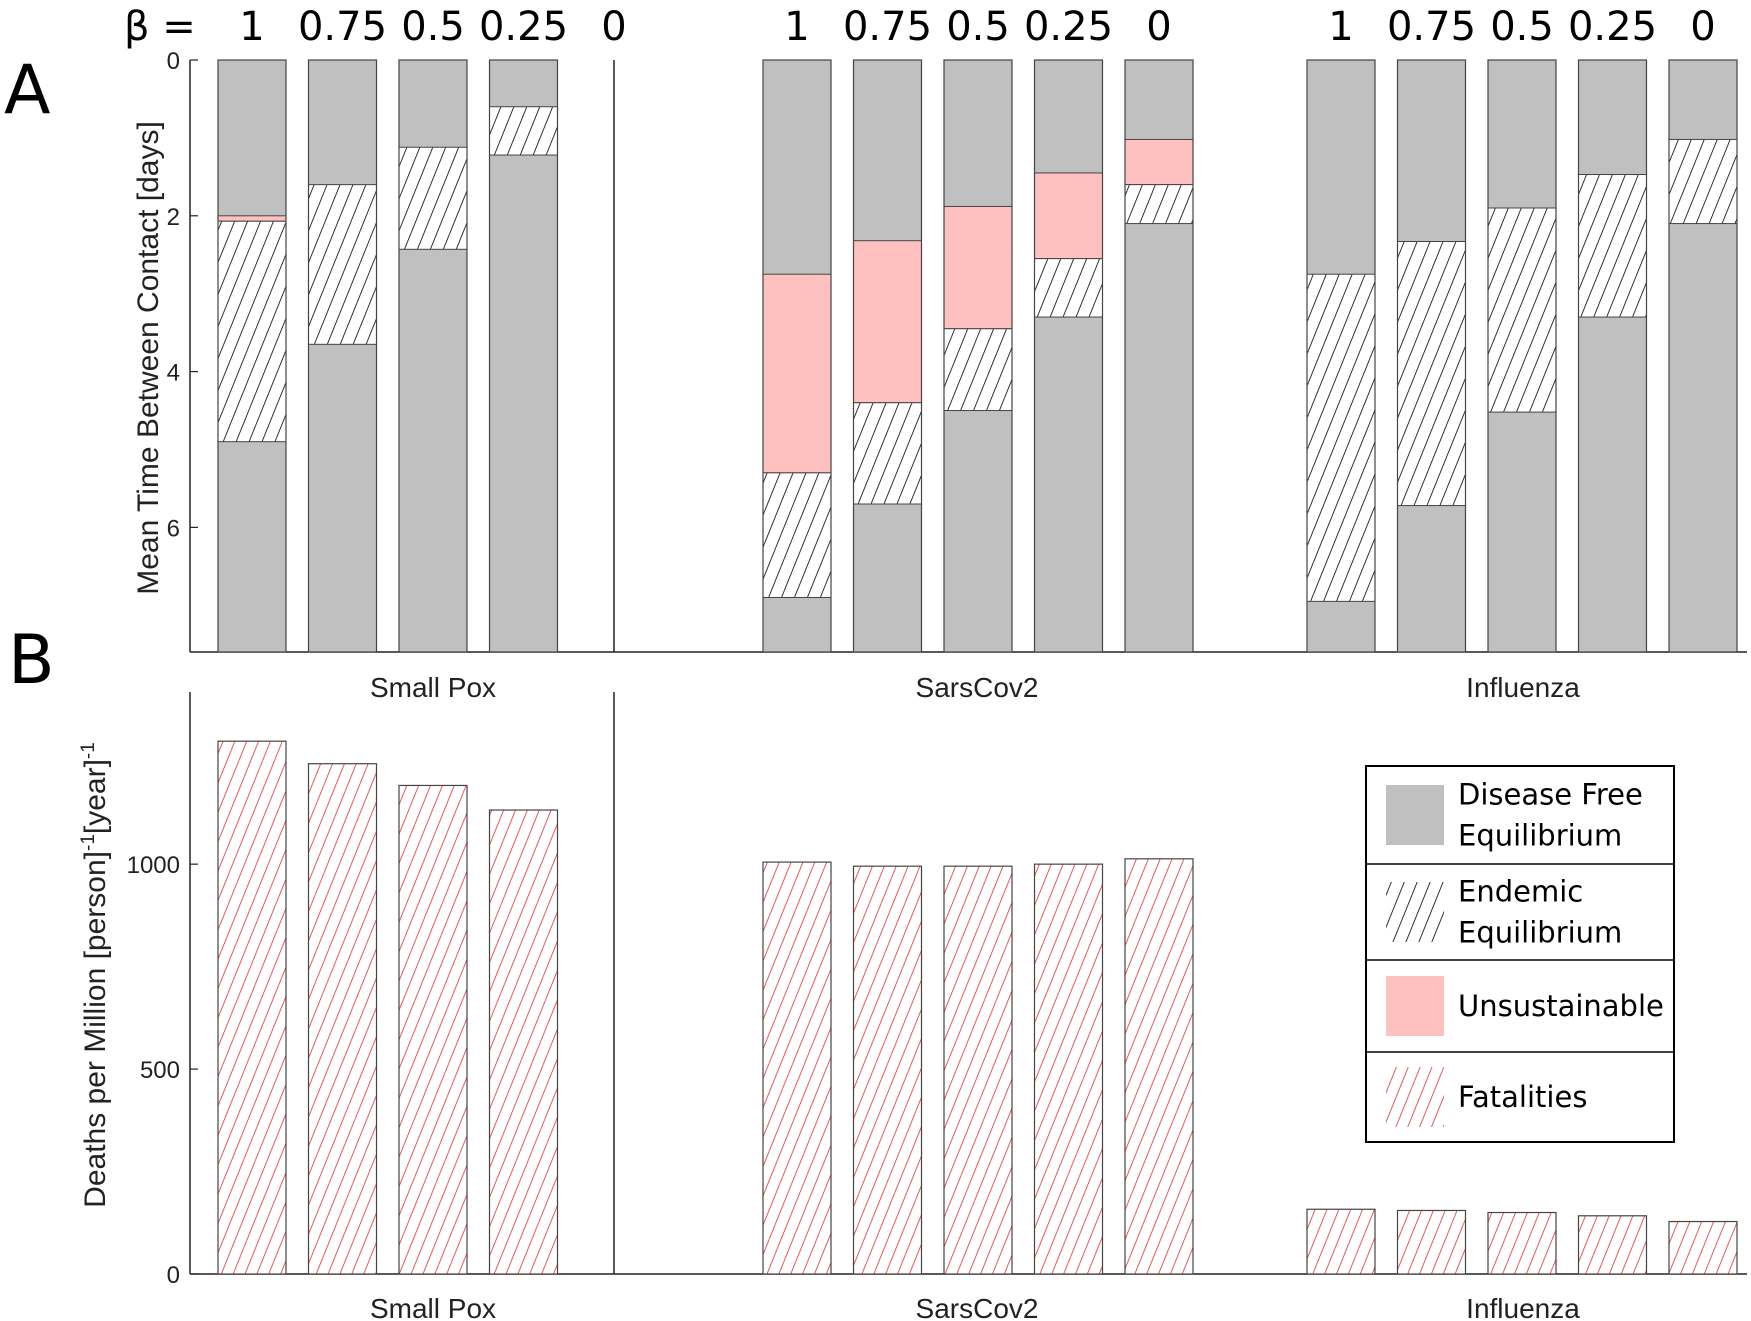  What do you see at coordinates (1561, 1006) in the screenshot?
I see `legend-label-unsustainable: Unsustainable` at bounding box center [1561, 1006].